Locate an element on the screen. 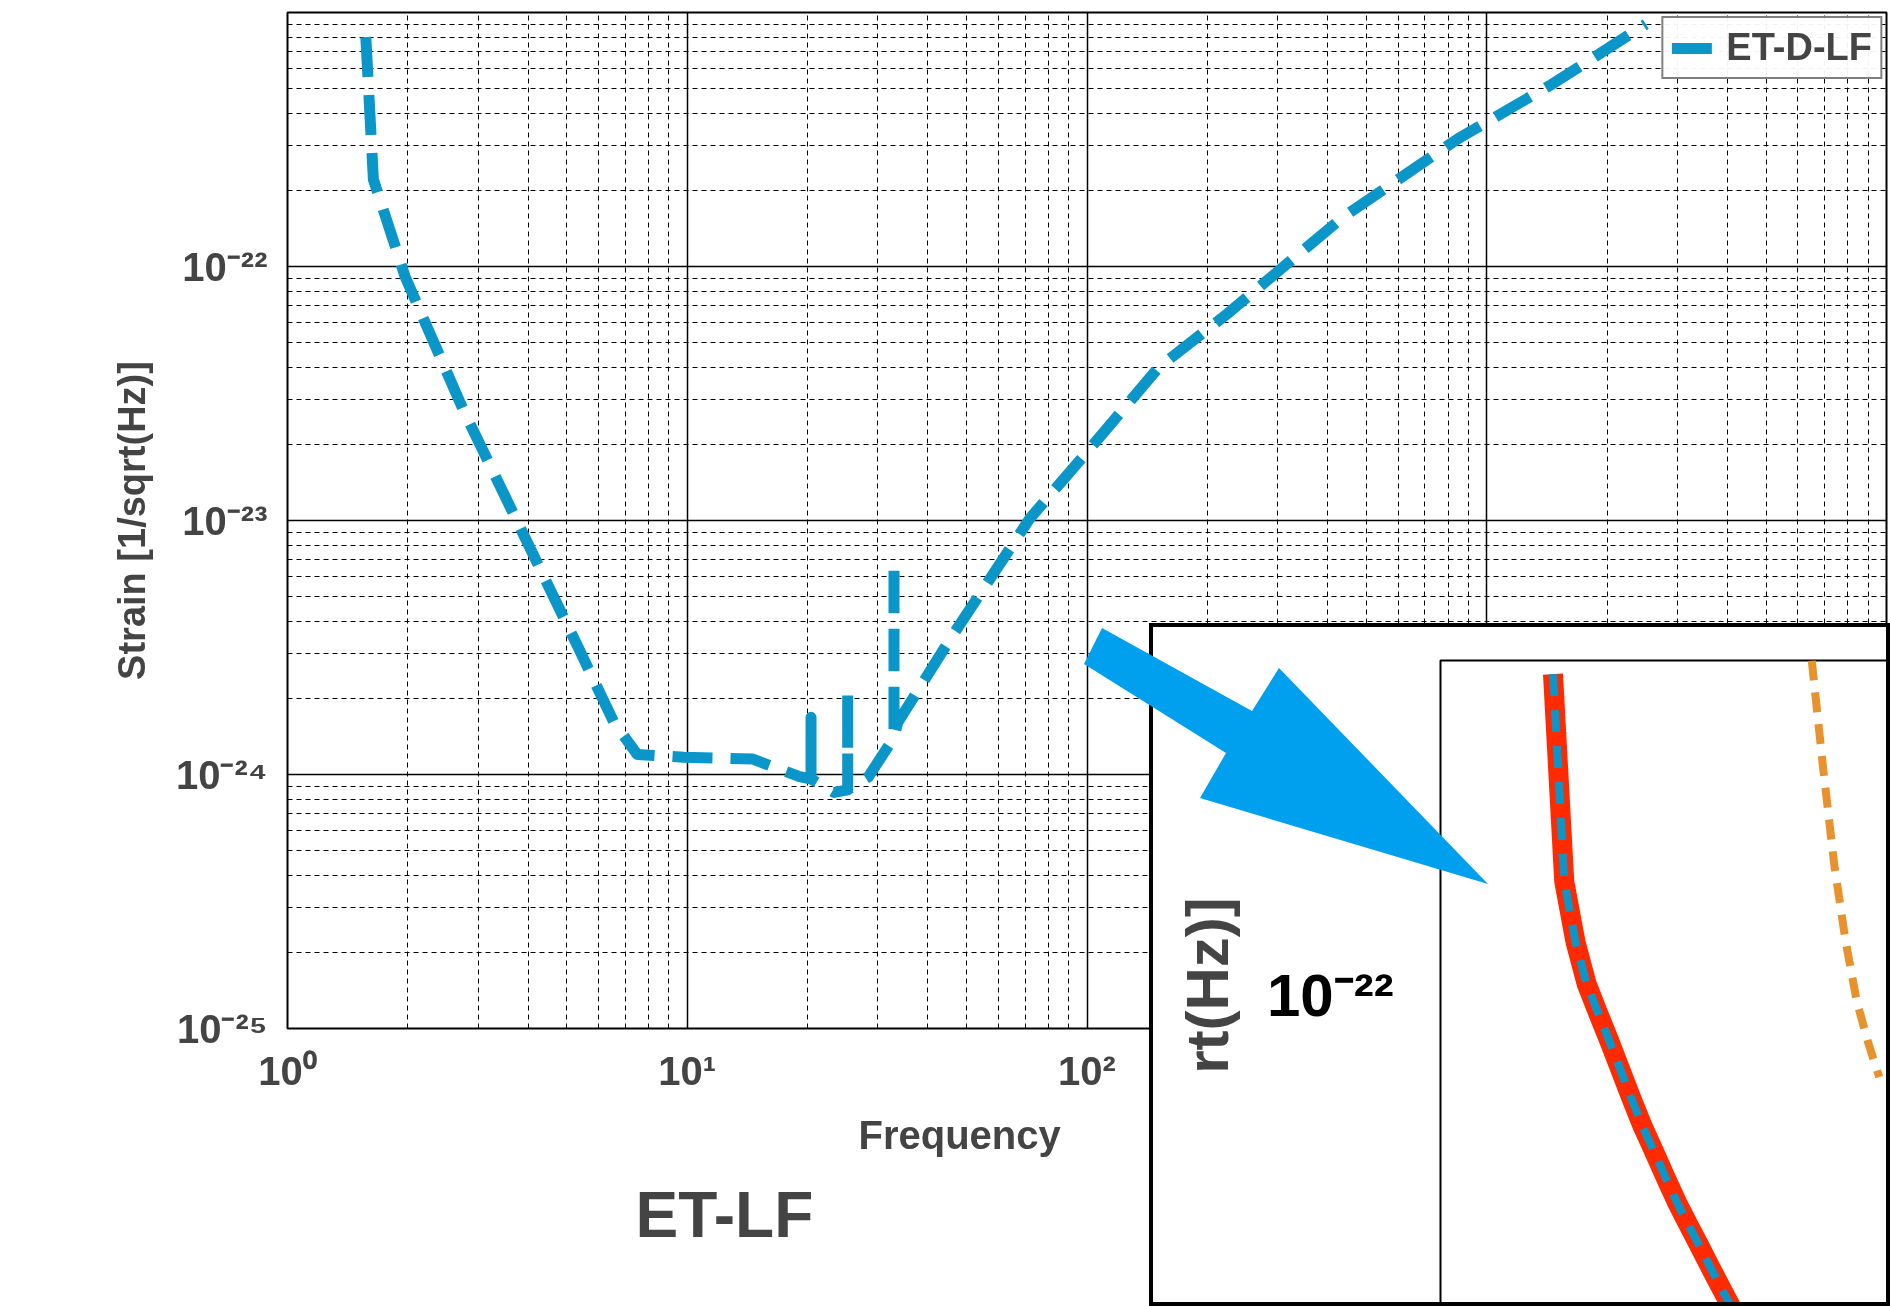 The height and width of the screenshot is (1306, 1890). y-tick-label: 10⁻²⁴ is located at coordinates (221, 774).